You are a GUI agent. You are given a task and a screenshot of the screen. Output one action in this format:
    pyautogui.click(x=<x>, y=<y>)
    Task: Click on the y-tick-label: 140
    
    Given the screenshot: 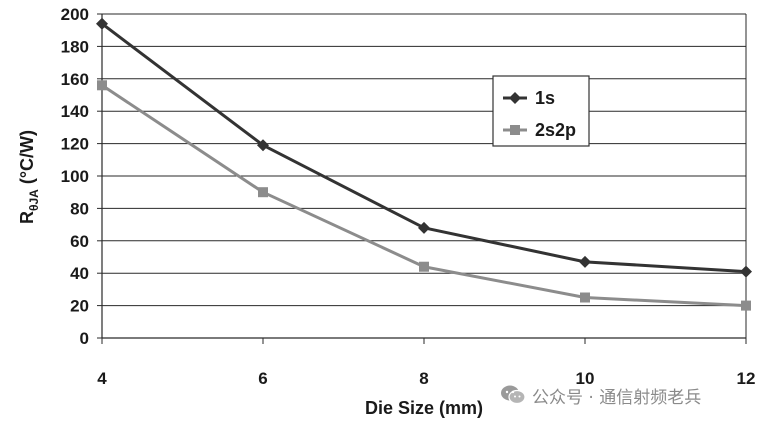 What is the action you would take?
    pyautogui.click(x=75, y=111)
    